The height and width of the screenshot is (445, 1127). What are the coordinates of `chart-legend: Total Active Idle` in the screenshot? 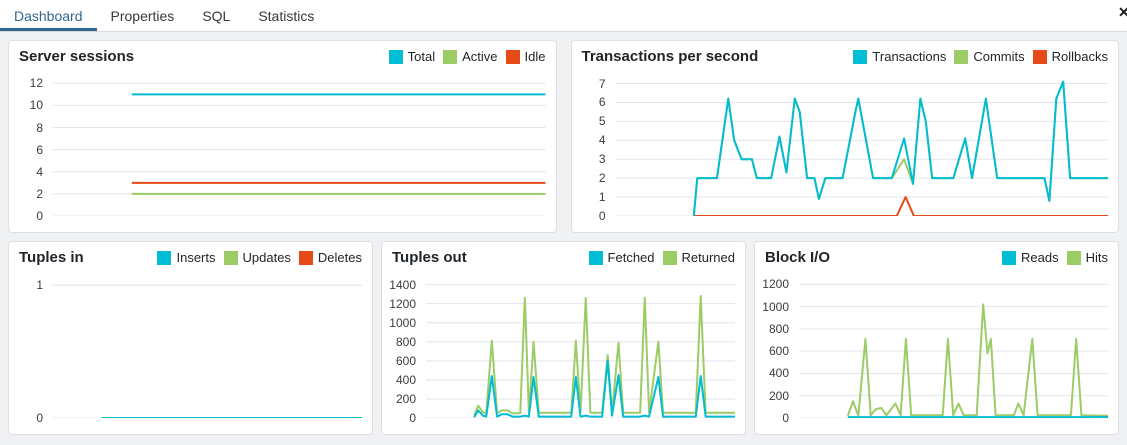 It's located at (467, 56).